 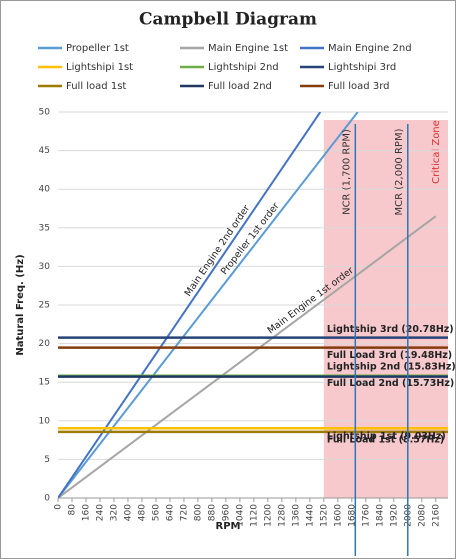 I want to click on x-axis-label: RPM, so click(x=228, y=526).